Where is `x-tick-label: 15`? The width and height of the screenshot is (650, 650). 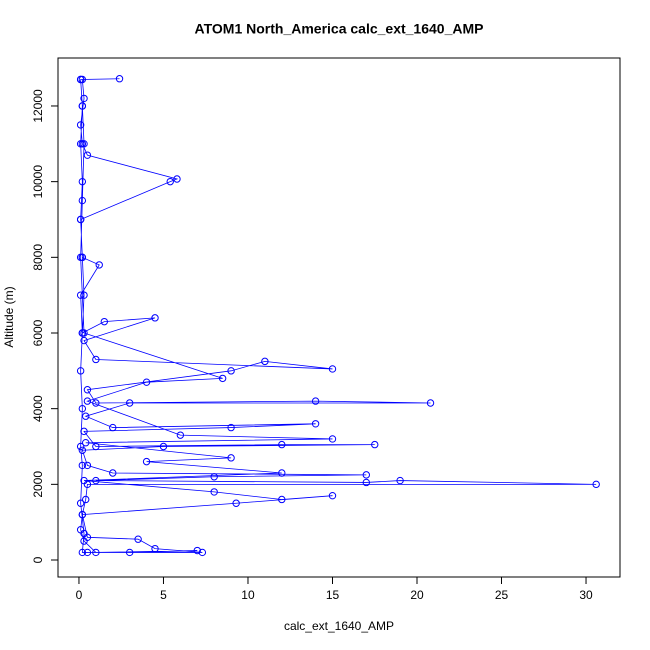 x-tick-label: 15 is located at coordinates (333, 595).